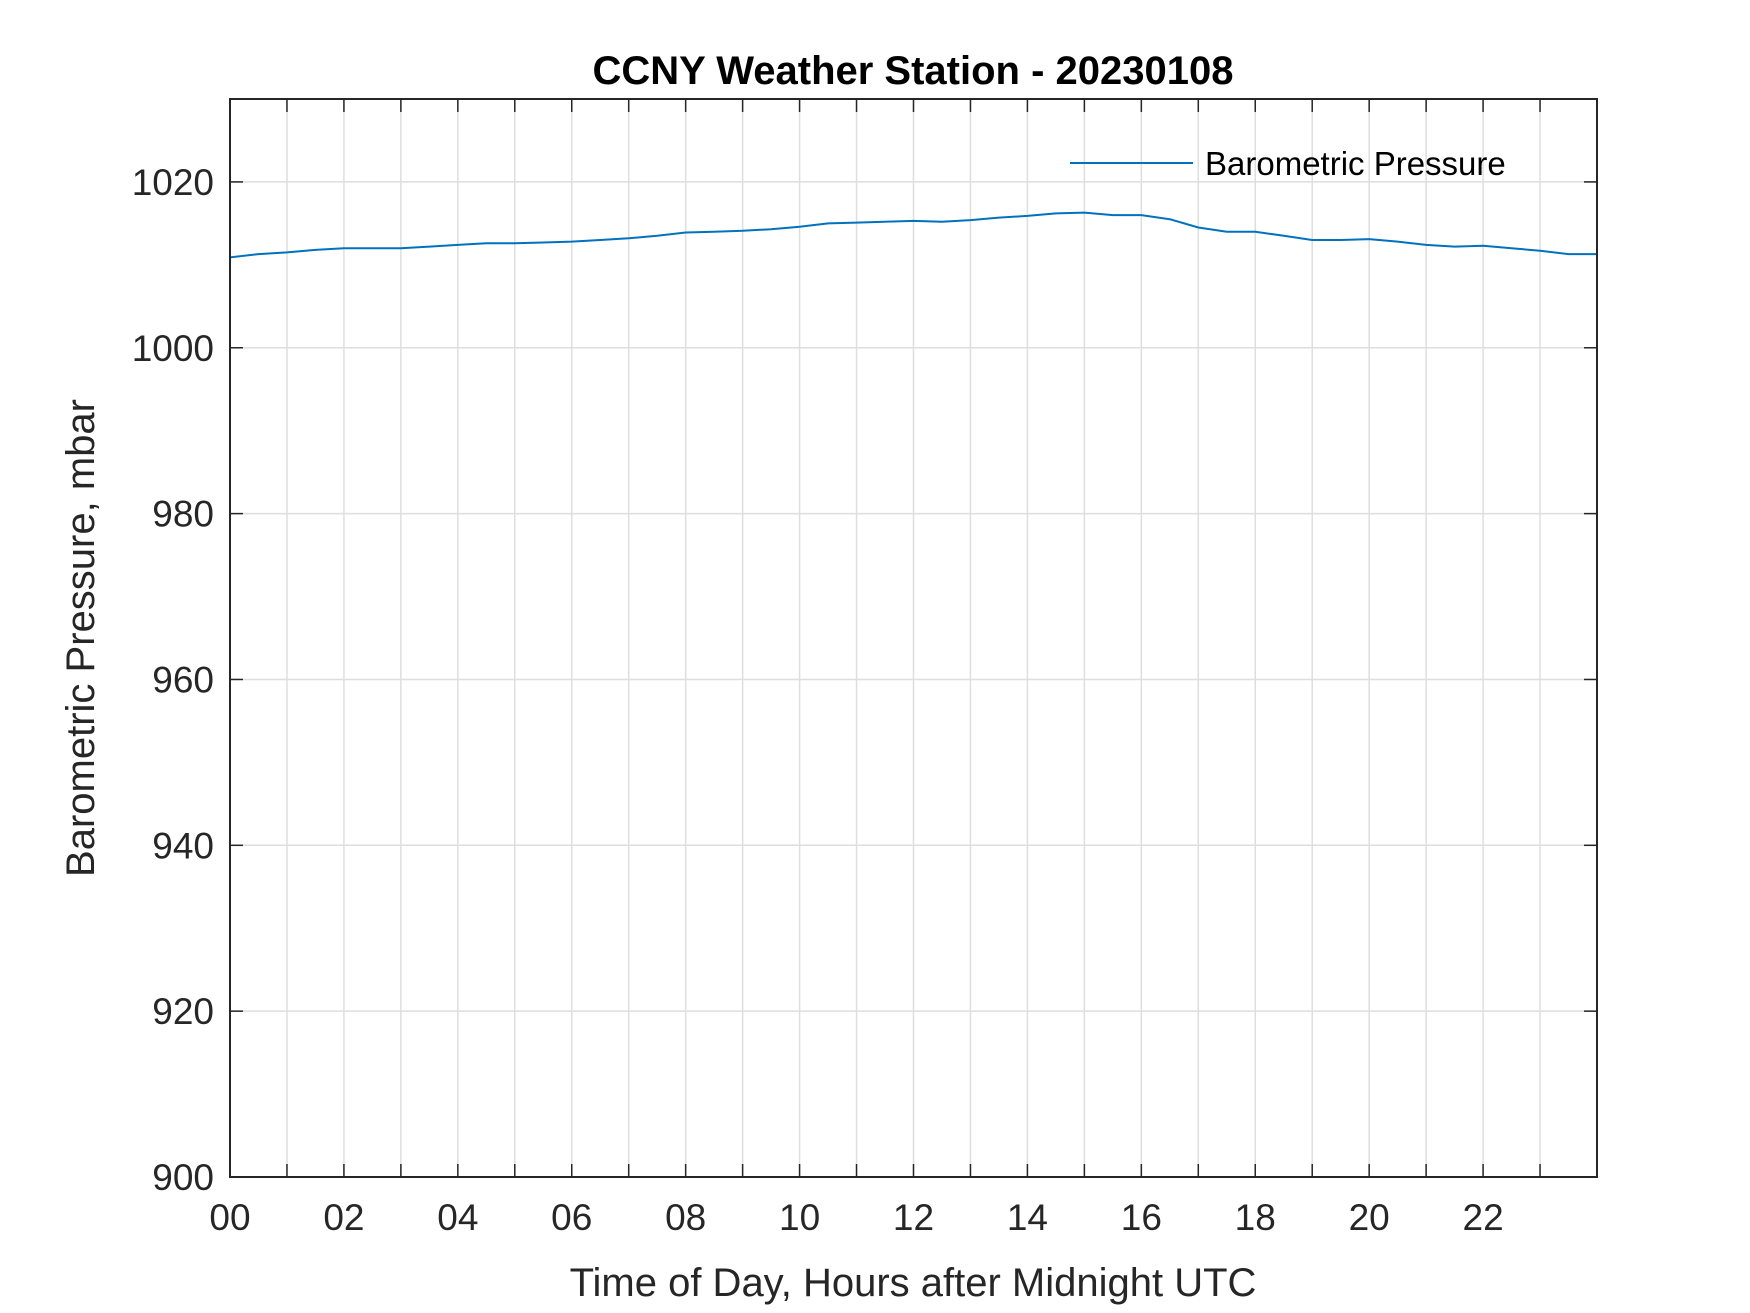  I want to click on y-tick-label: 1020, so click(173, 182).